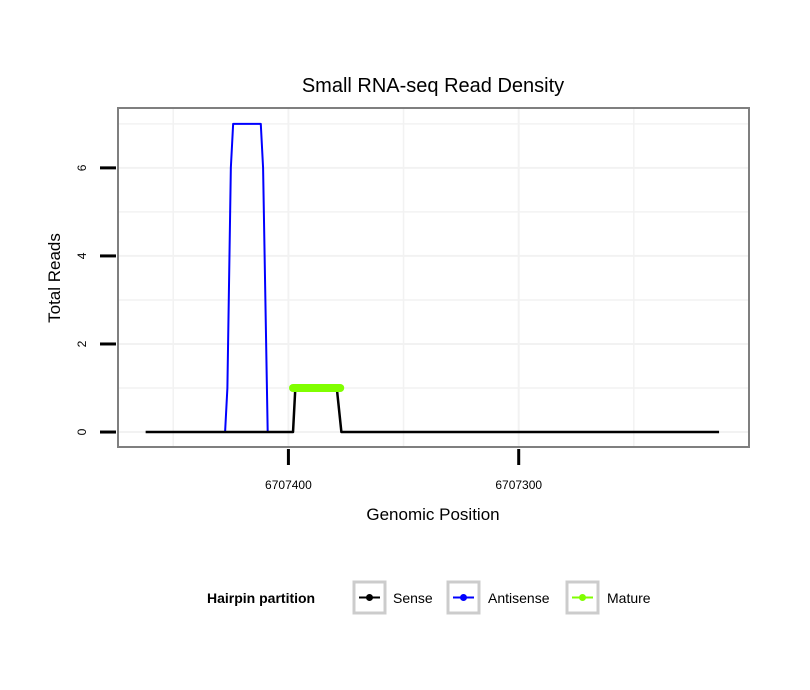 The height and width of the screenshot is (690, 810). What do you see at coordinates (433, 86) in the screenshot?
I see `chart-title: Small RNA-seq Read Density` at bounding box center [433, 86].